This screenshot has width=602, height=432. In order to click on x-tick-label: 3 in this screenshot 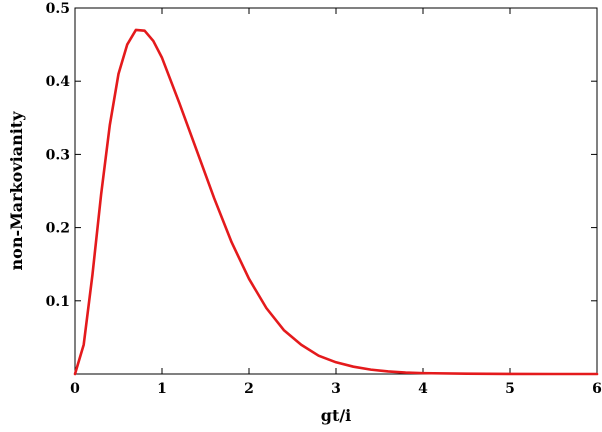, I will do `click(336, 389)`.